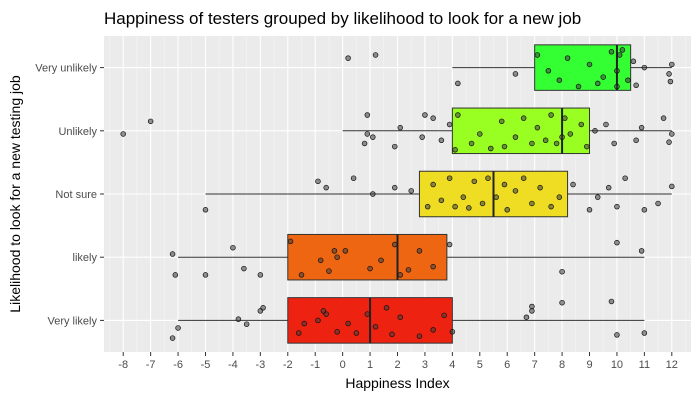 This screenshot has height=400, width=700. What do you see at coordinates (151, 365) in the screenshot?
I see `x-tick-label: -7` at bounding box center [151, 365].